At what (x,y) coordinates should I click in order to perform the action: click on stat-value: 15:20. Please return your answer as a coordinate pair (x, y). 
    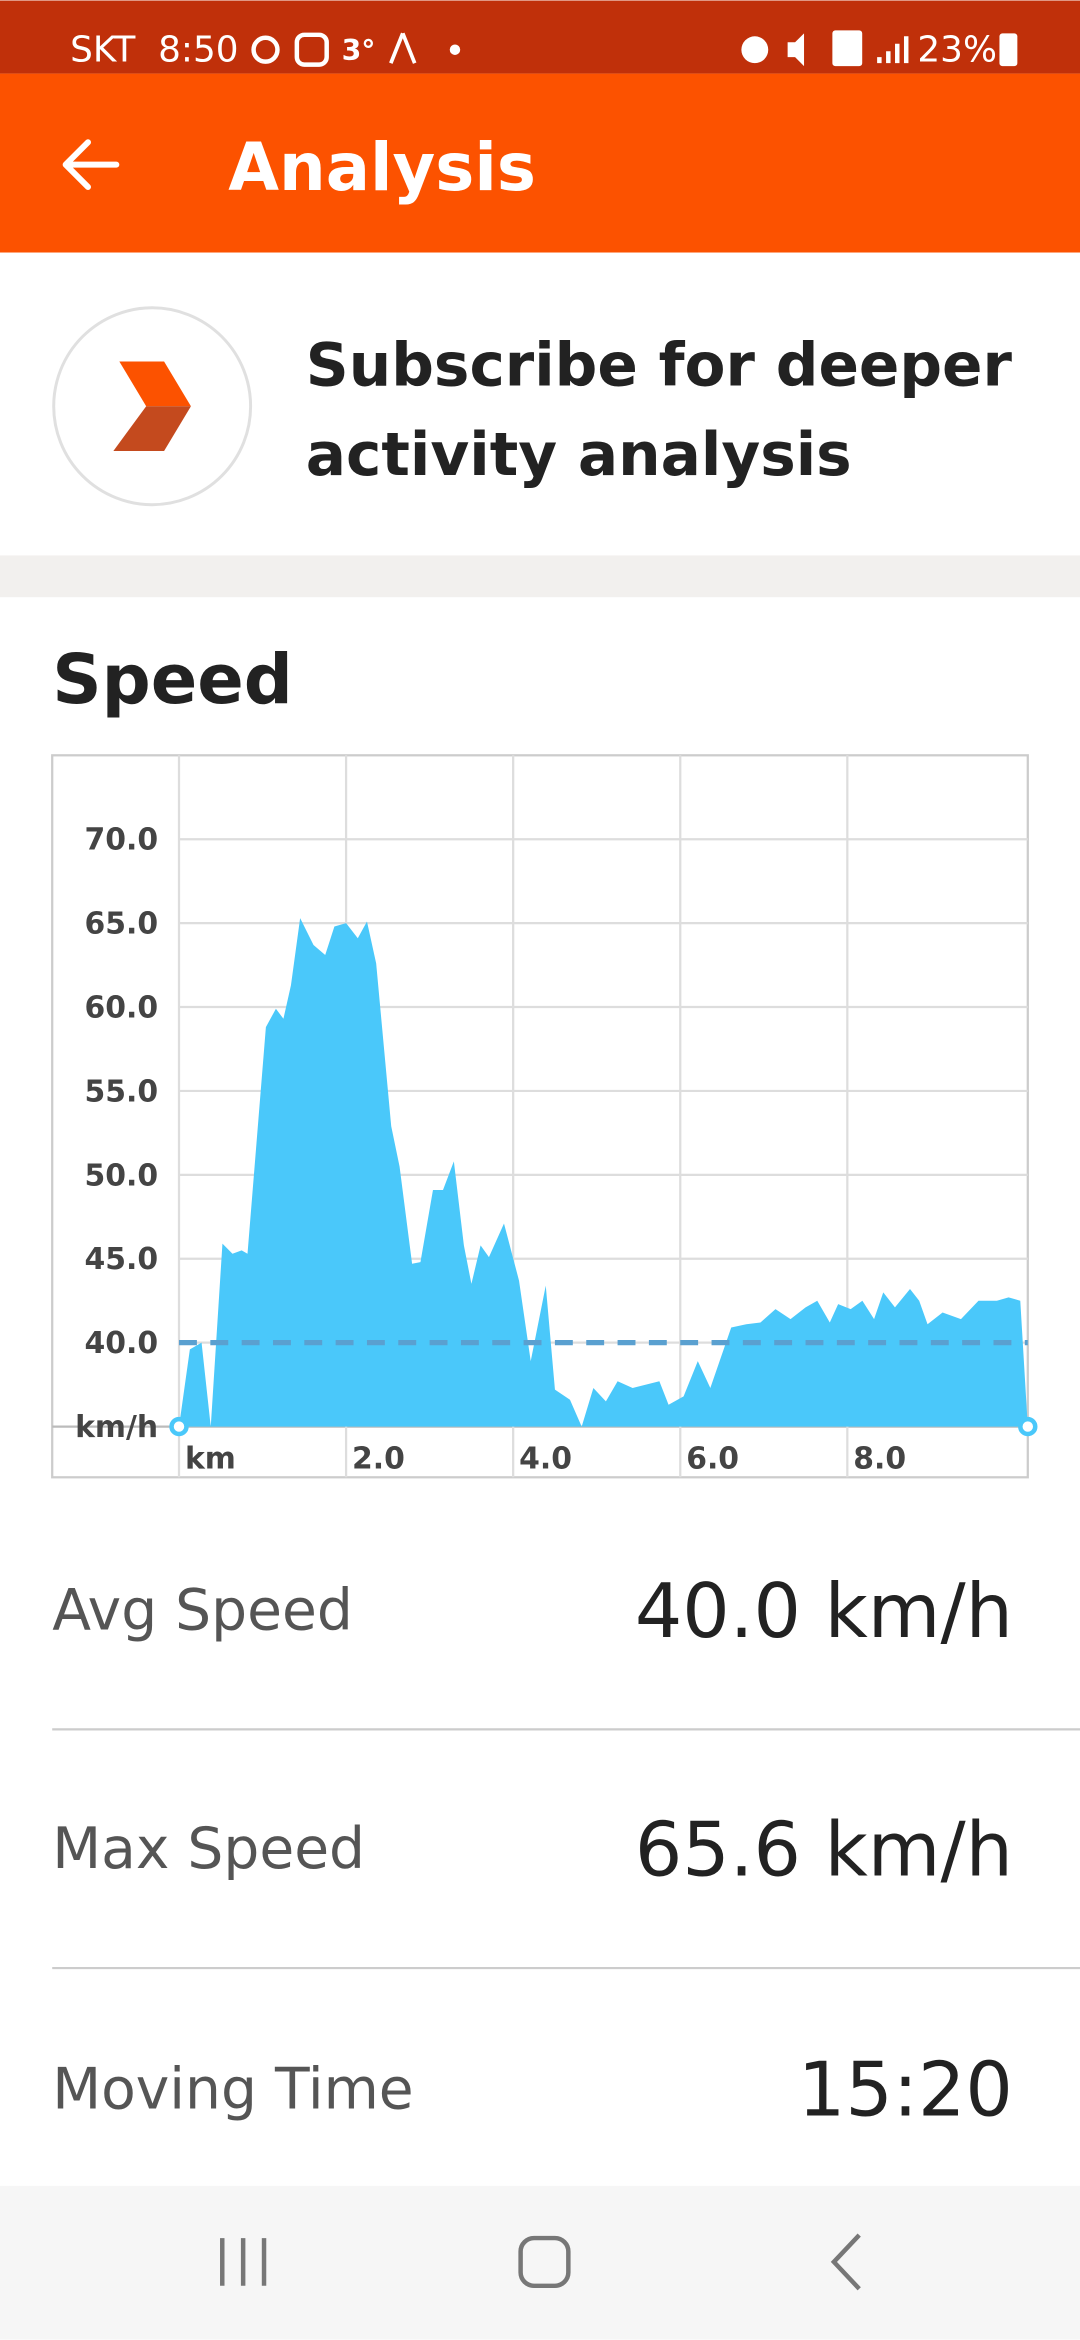
    Looking at the image, I should click on (905, 2090).